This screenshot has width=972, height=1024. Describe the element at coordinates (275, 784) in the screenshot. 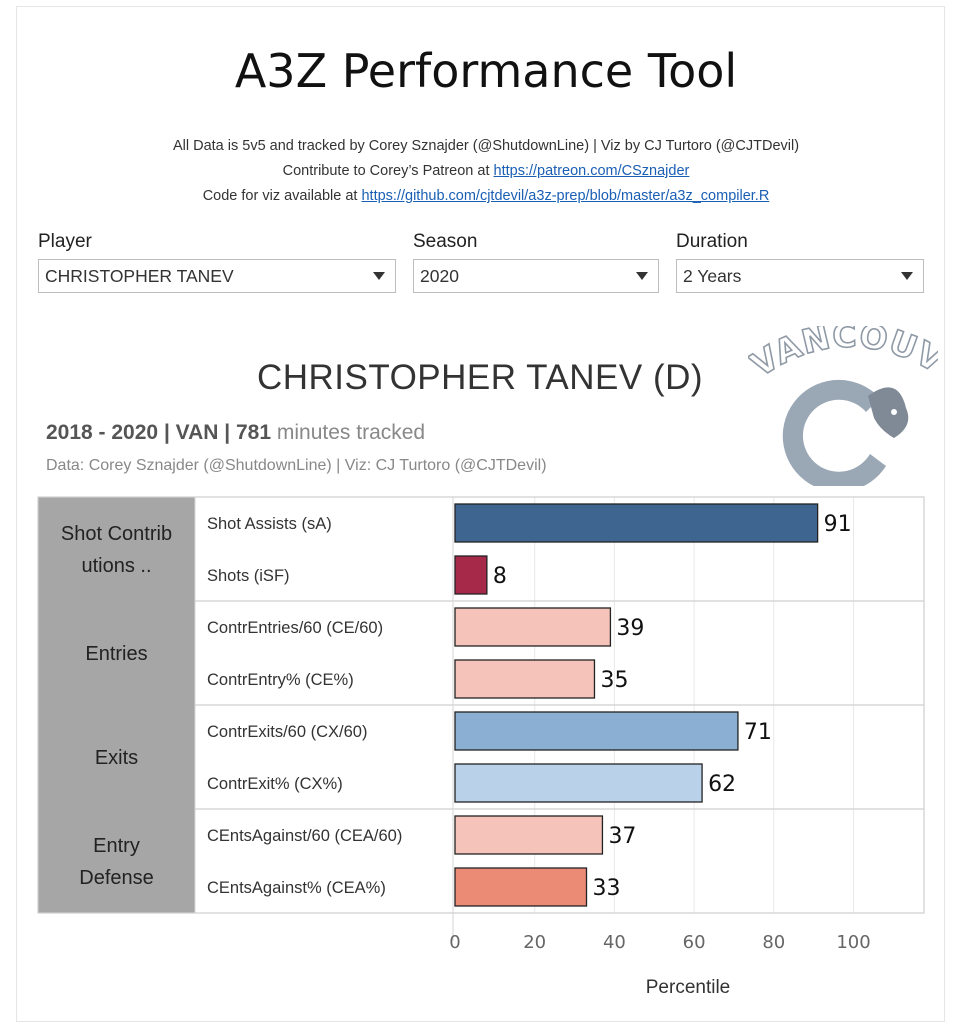

I see `metric-label: ContrExit% (CX%)` at that location.